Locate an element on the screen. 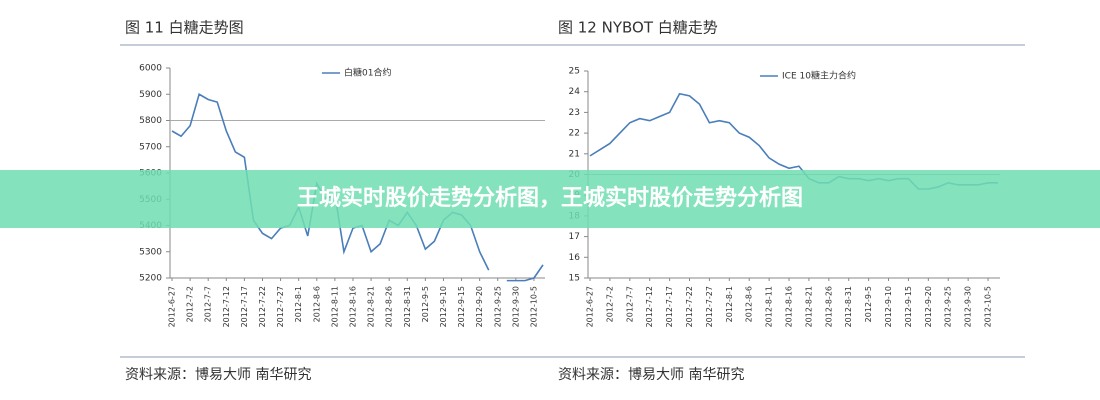  y-tick-label: 23 is located at coordinates (574, 113).